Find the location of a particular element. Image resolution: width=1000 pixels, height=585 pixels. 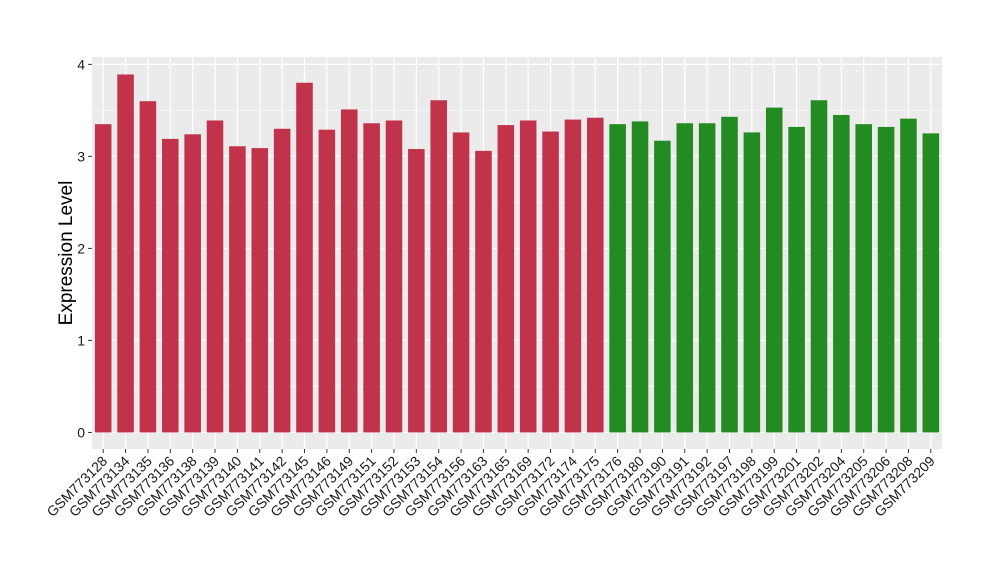

bar-GSM773134 is located at coordinates (125, 253).